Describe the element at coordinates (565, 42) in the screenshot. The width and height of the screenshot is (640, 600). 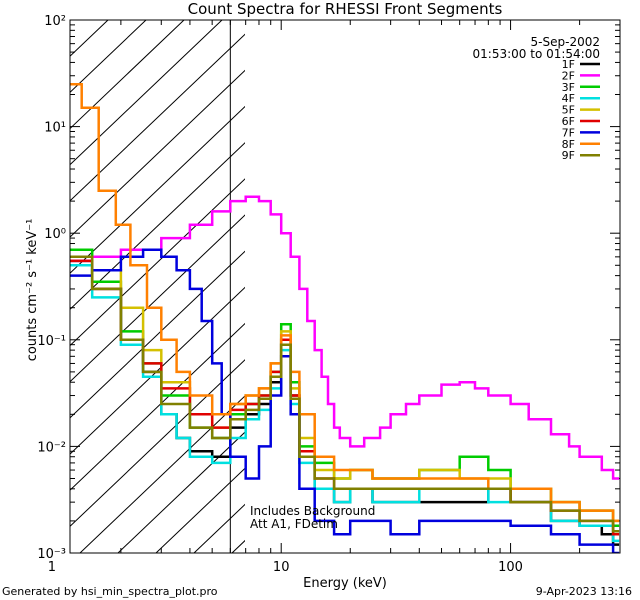
I see `date-text: 5-Sep-2002` at that location.